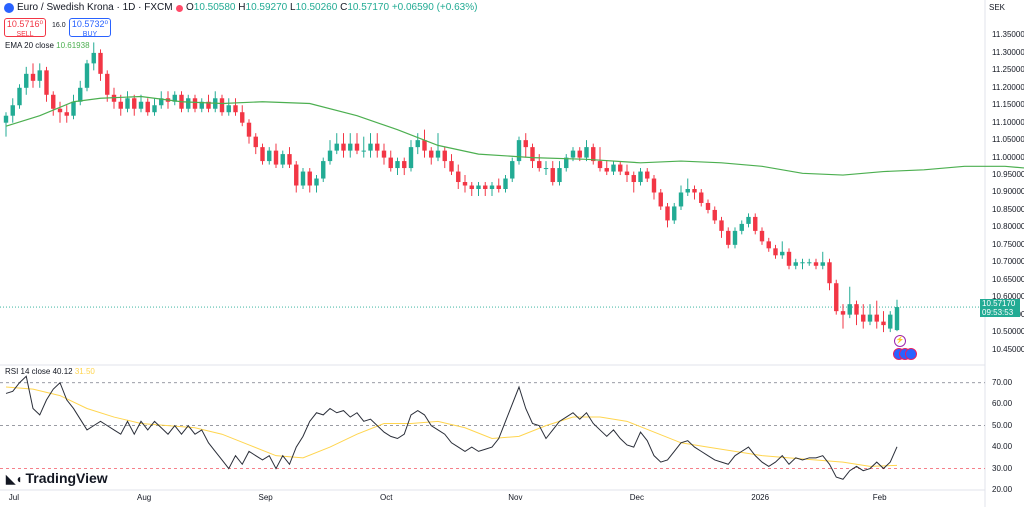 This screenshot has height=507, width=1024. I want to click on currency-label: SEK, so click(997, 7).